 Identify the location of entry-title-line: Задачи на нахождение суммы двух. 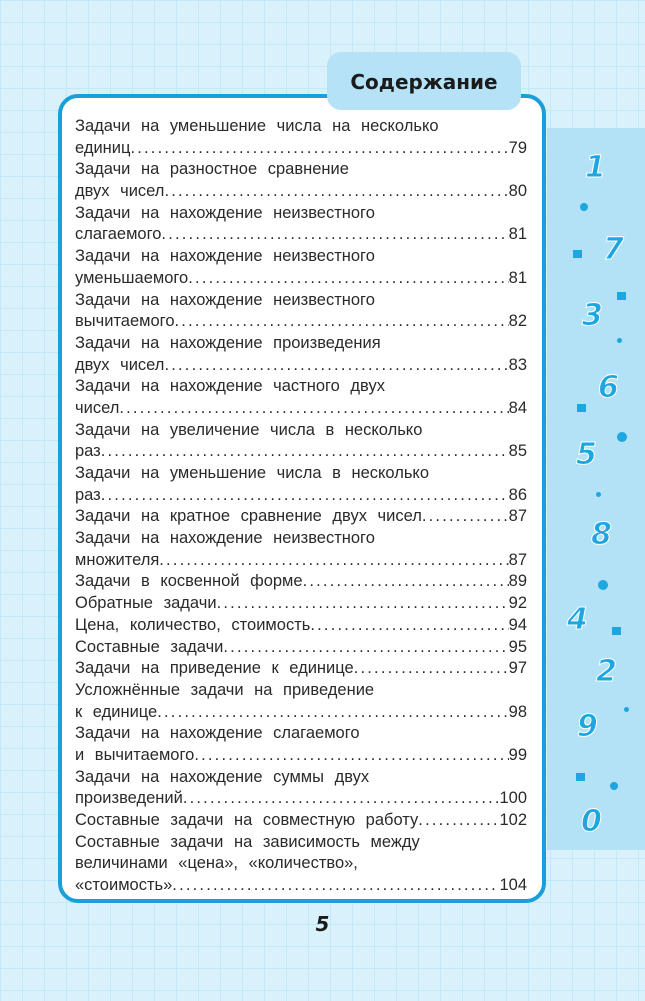
(222, 776).